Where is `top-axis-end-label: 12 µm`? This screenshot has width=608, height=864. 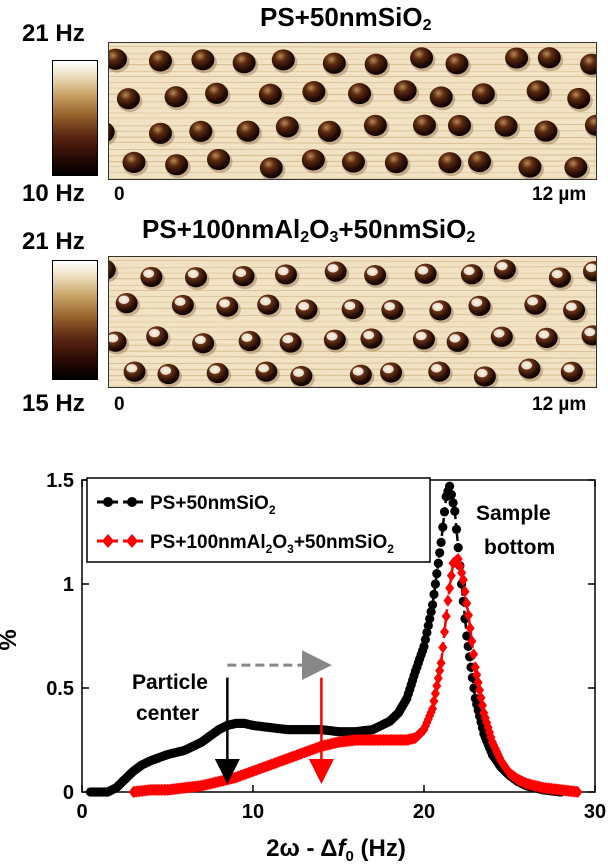
top-axis-end-label: 12 µm is located at coordinates (559, 194).